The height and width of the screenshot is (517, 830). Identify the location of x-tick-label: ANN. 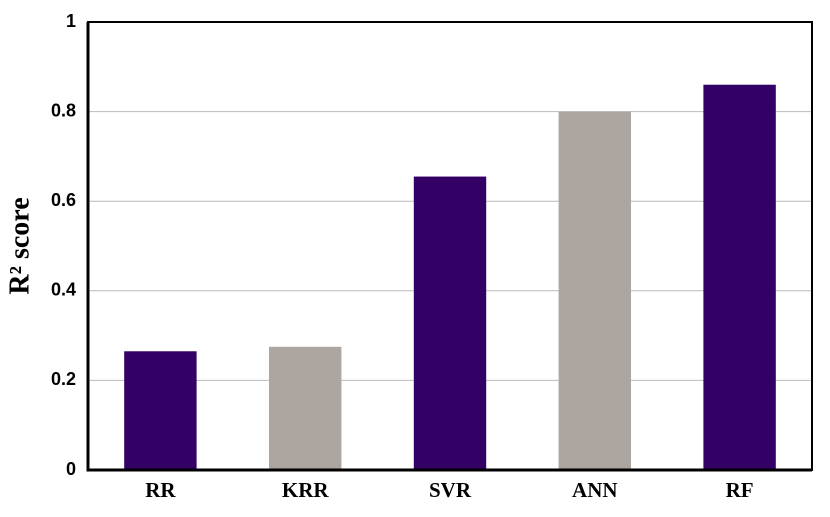
(595, 490).